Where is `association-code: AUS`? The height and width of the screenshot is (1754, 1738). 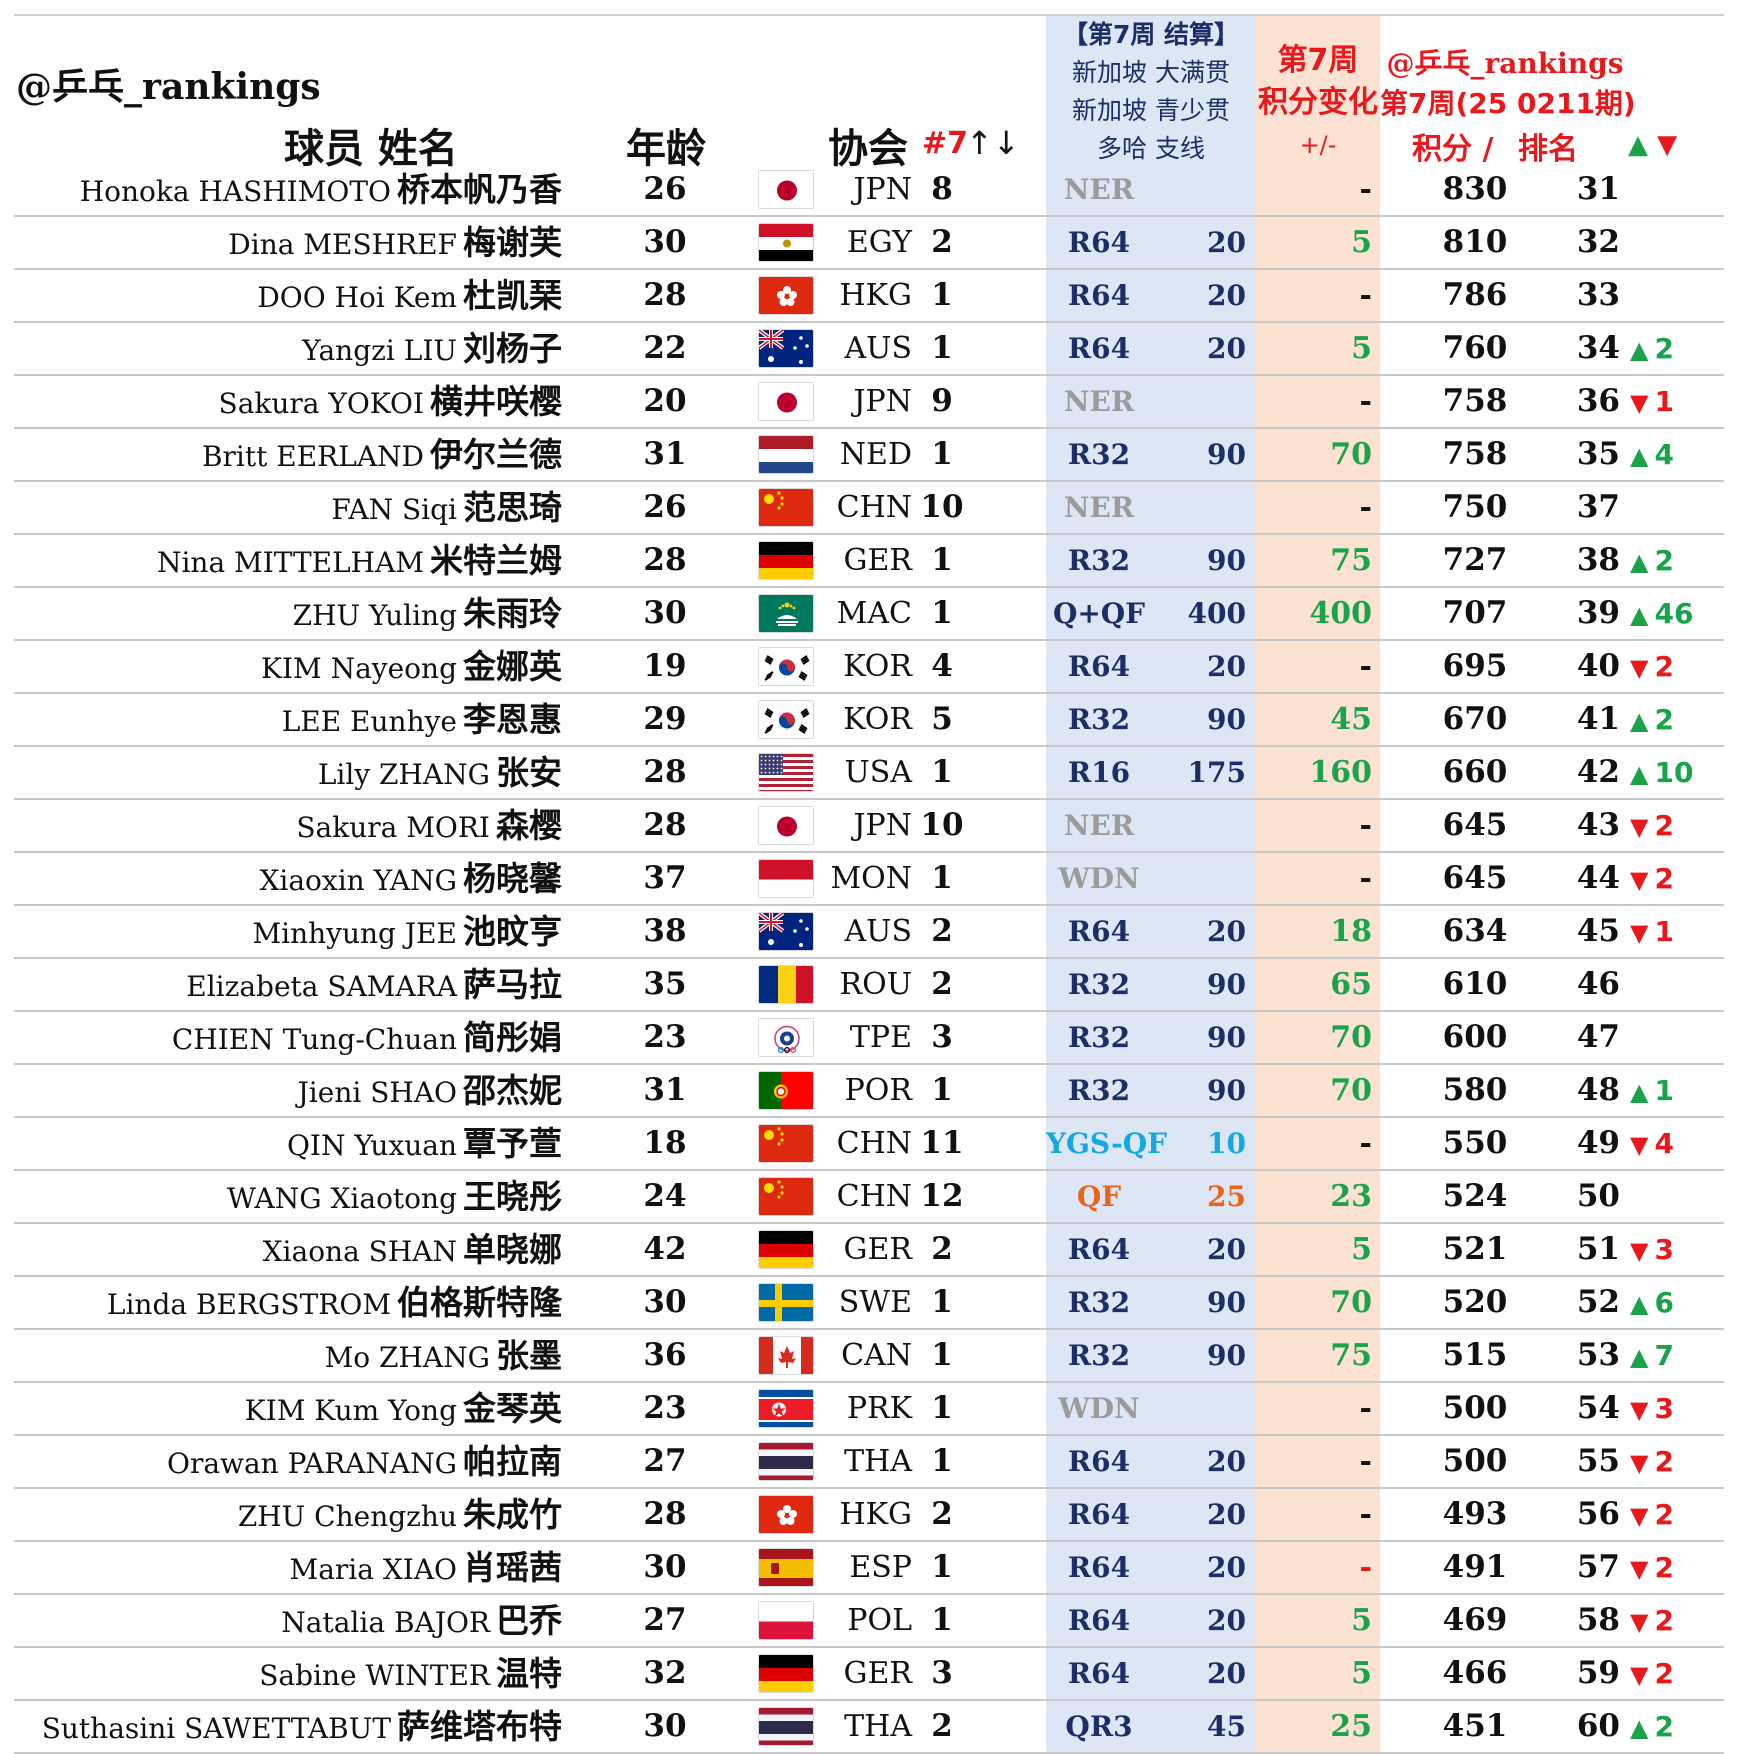
association-code: AUS is located at coordinates (878, 348).